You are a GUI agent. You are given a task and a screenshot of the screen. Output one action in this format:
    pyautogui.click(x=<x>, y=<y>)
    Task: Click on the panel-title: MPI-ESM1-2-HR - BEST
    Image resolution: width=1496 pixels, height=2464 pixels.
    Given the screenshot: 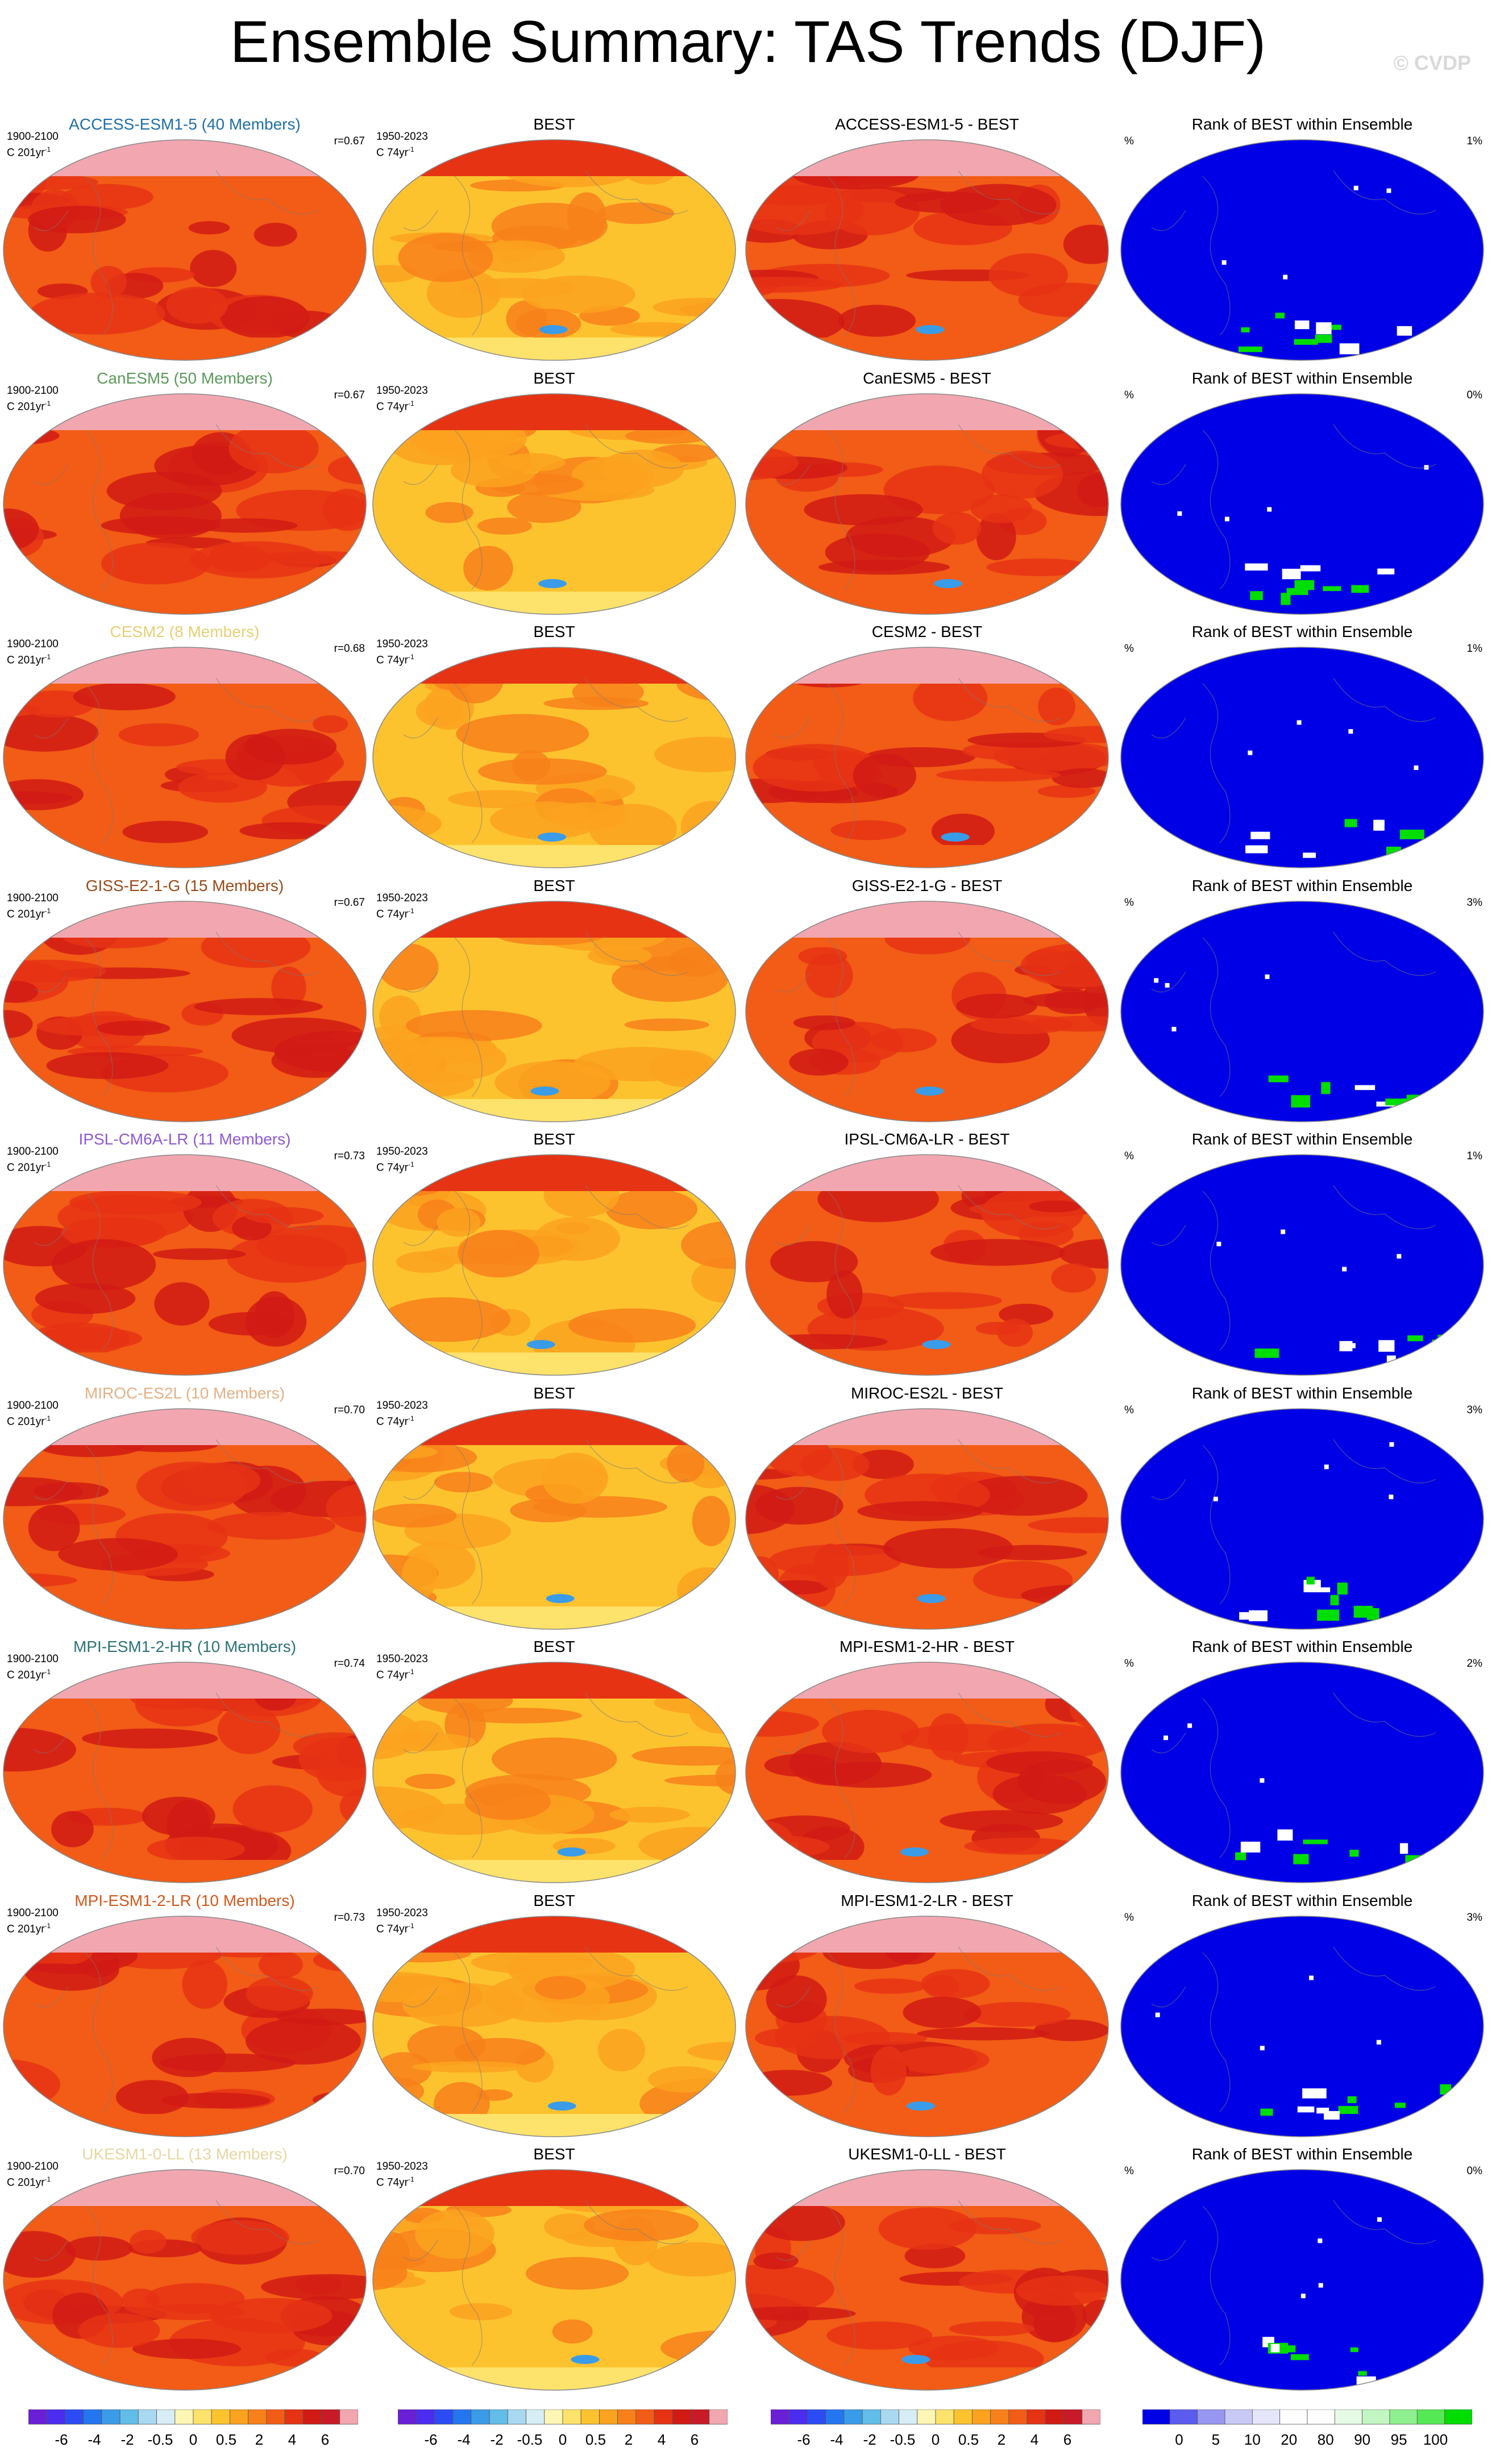 What is the action you would take?
    pyautogui.click(x=927, y=1646)
    